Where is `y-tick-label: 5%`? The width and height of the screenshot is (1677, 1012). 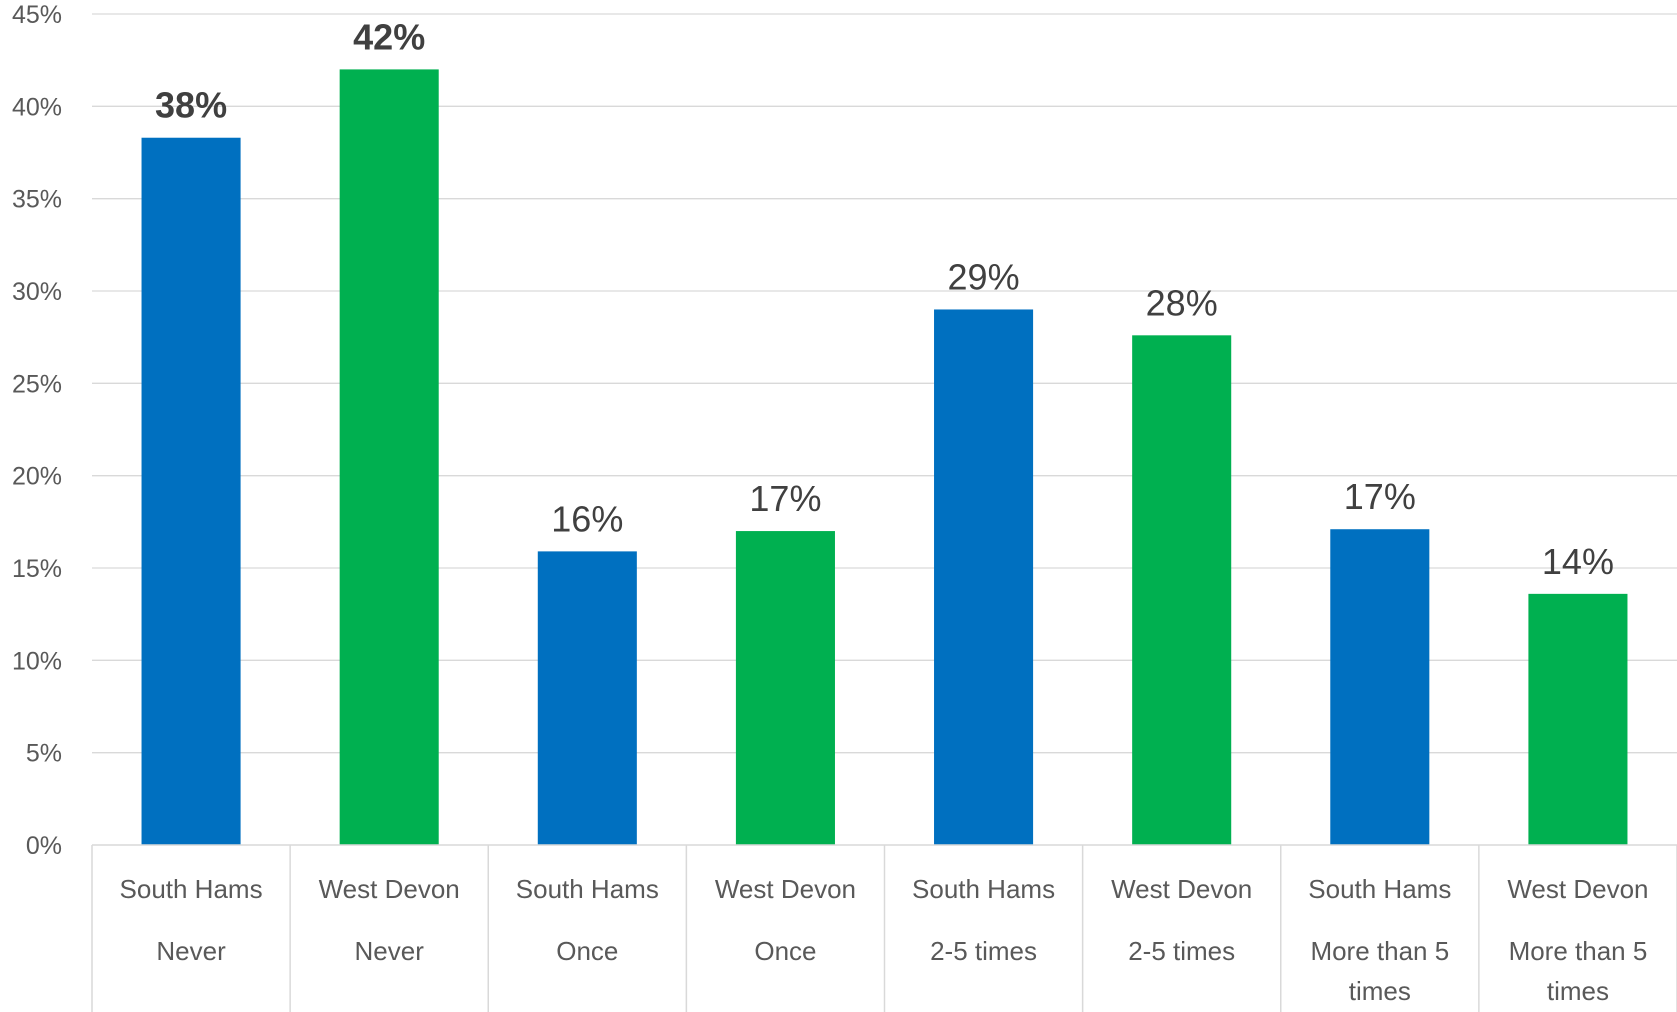
y-tick-label: 5% is located at coordinates (44, 754).